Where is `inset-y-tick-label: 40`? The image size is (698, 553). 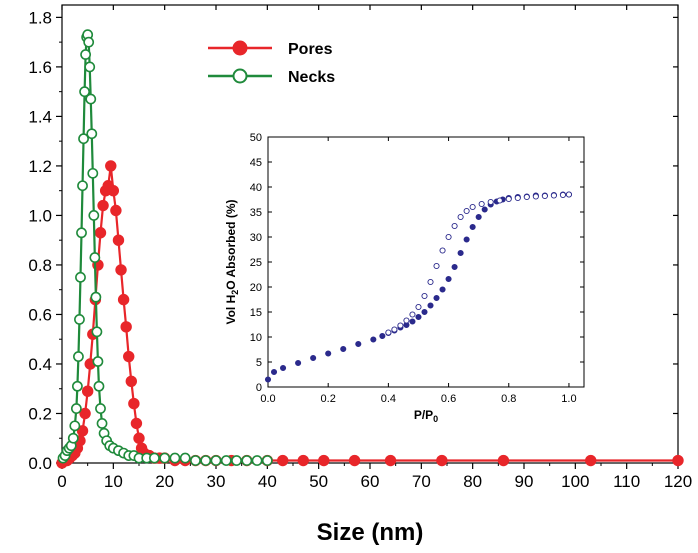
inset-y-tick-label: 40 is located at coordinates (256, 188).